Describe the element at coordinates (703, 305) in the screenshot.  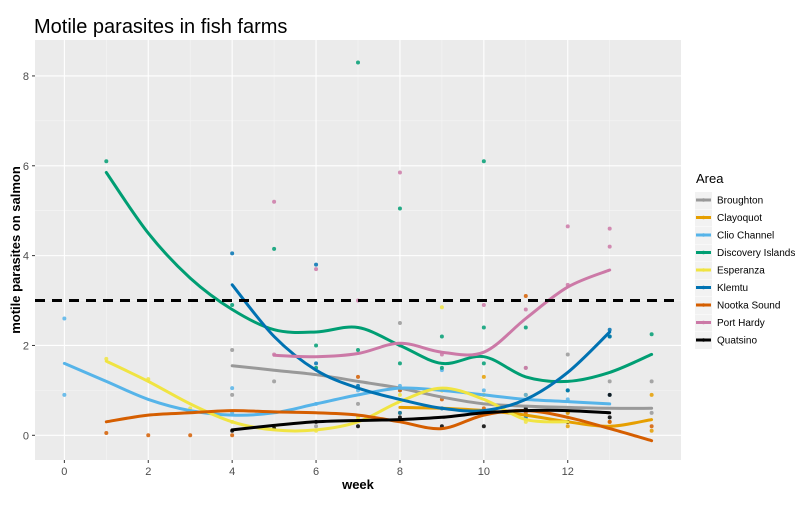
I see `legend-dot-nootka-sound` at that location.